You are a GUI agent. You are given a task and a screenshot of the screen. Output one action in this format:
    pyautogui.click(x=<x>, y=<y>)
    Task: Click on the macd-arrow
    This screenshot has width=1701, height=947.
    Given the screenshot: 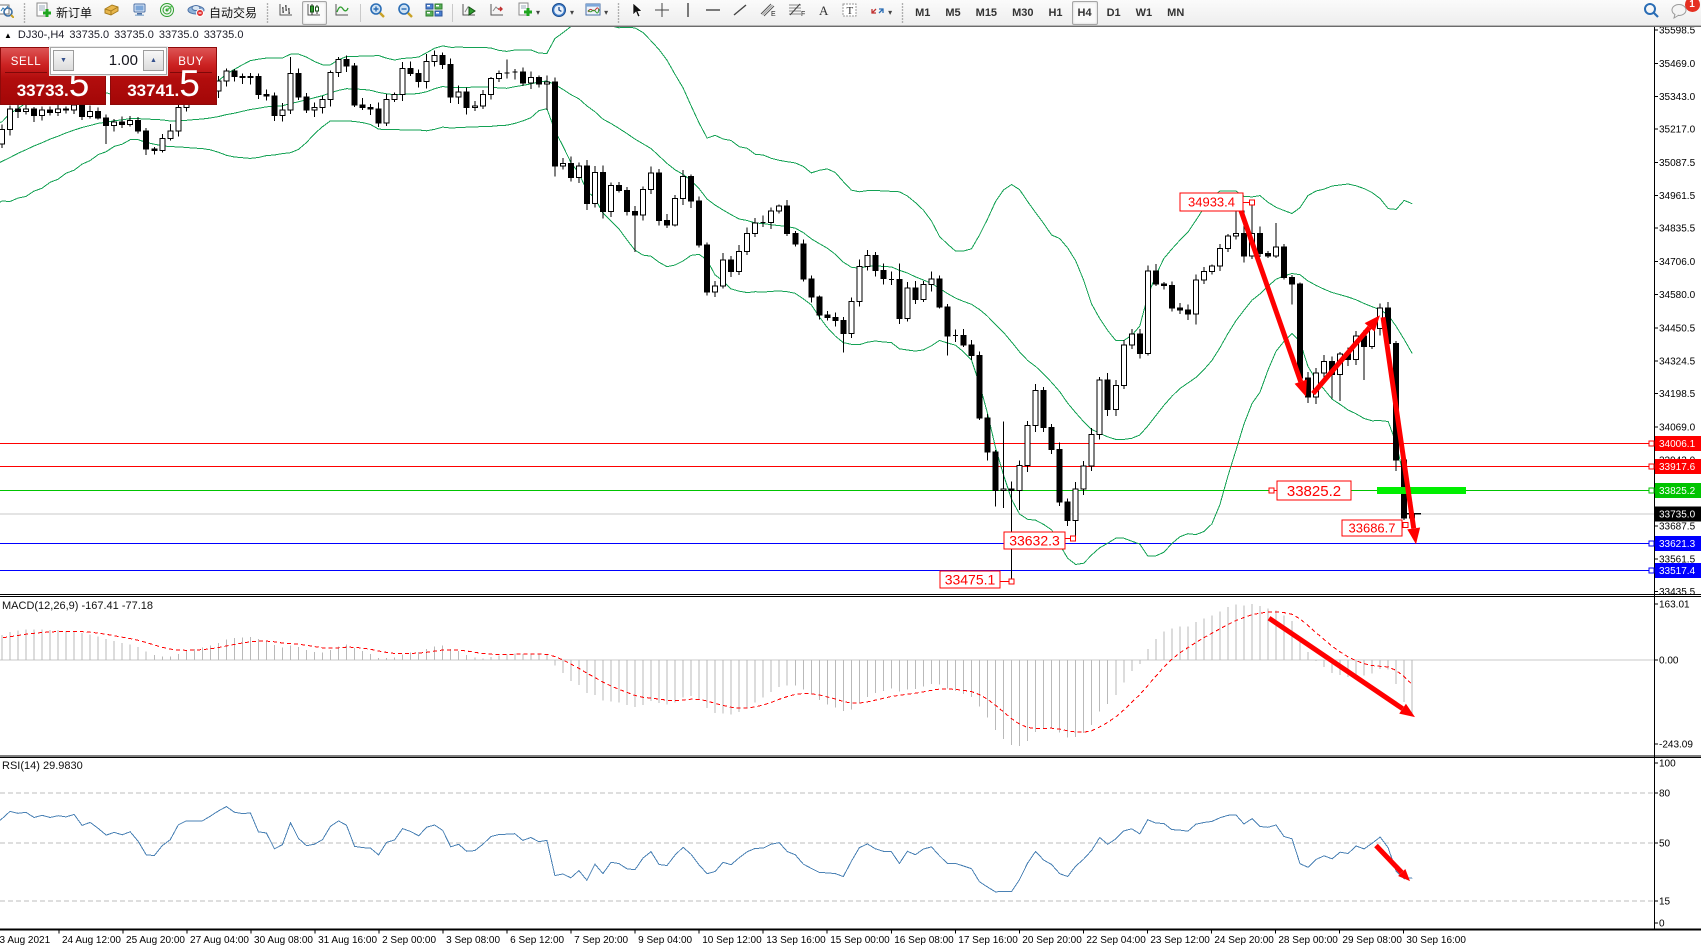 What is the action you would take?
    pyautogui.click(x=1341, y=667)
    